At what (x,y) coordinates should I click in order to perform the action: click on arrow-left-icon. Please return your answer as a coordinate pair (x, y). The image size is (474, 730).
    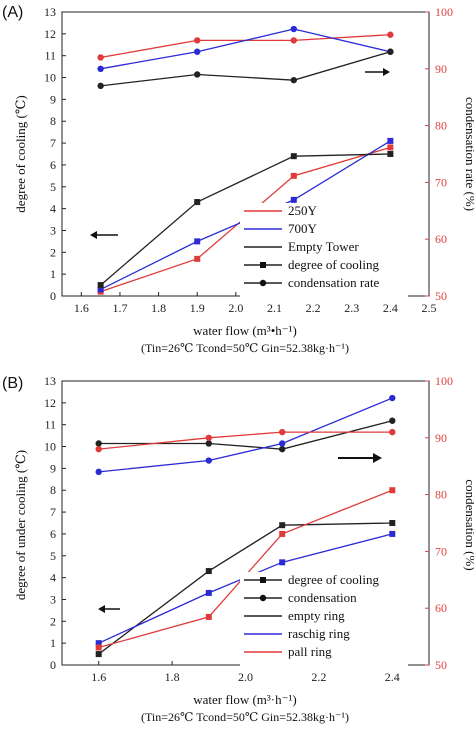
    Looking at the image, I should click on (109, 609).